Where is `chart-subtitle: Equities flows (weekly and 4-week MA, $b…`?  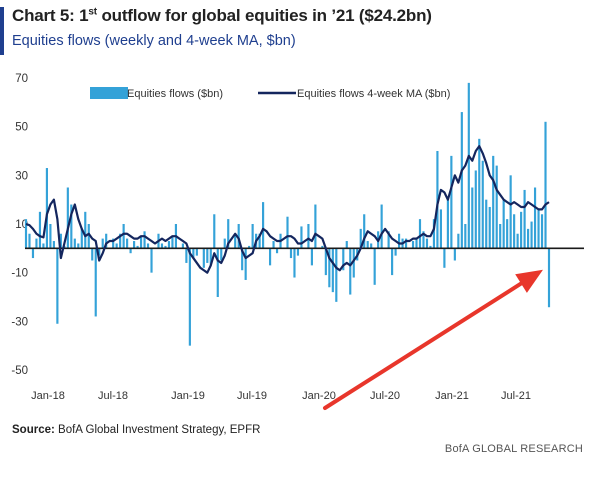
chart-subtitle: Equities flows (weekly and 4-week MA, $b… is located at coordinates (154, 41).